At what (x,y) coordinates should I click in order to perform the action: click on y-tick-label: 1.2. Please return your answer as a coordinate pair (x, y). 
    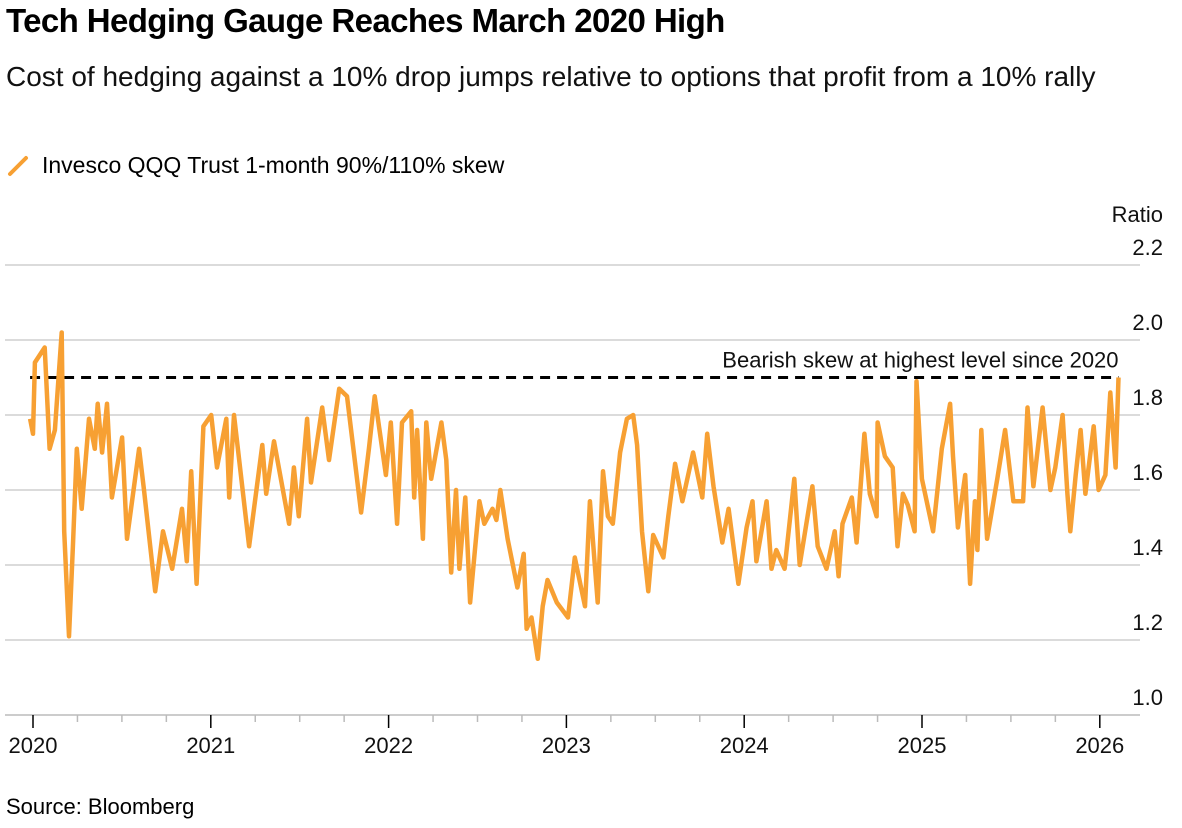
    Looking at the image, I should click on (1147, 622).